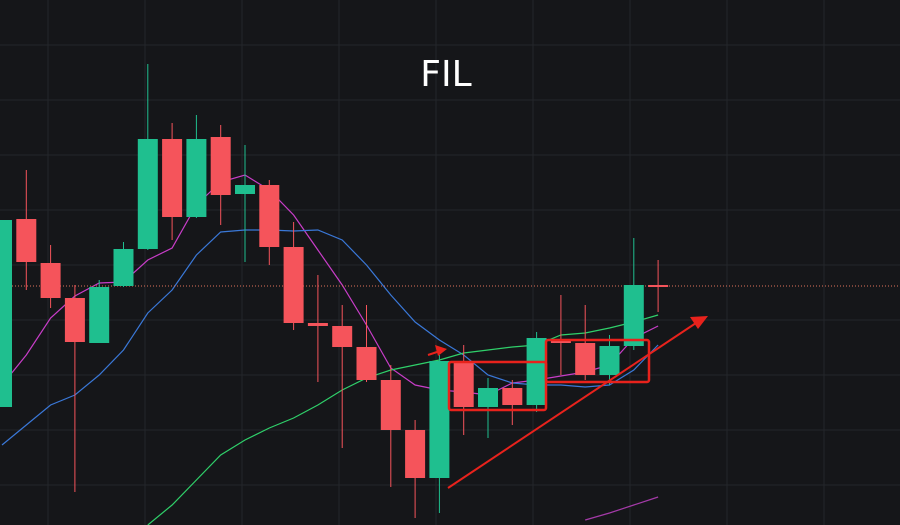  I want to click on ma-line, so click(622, 508).